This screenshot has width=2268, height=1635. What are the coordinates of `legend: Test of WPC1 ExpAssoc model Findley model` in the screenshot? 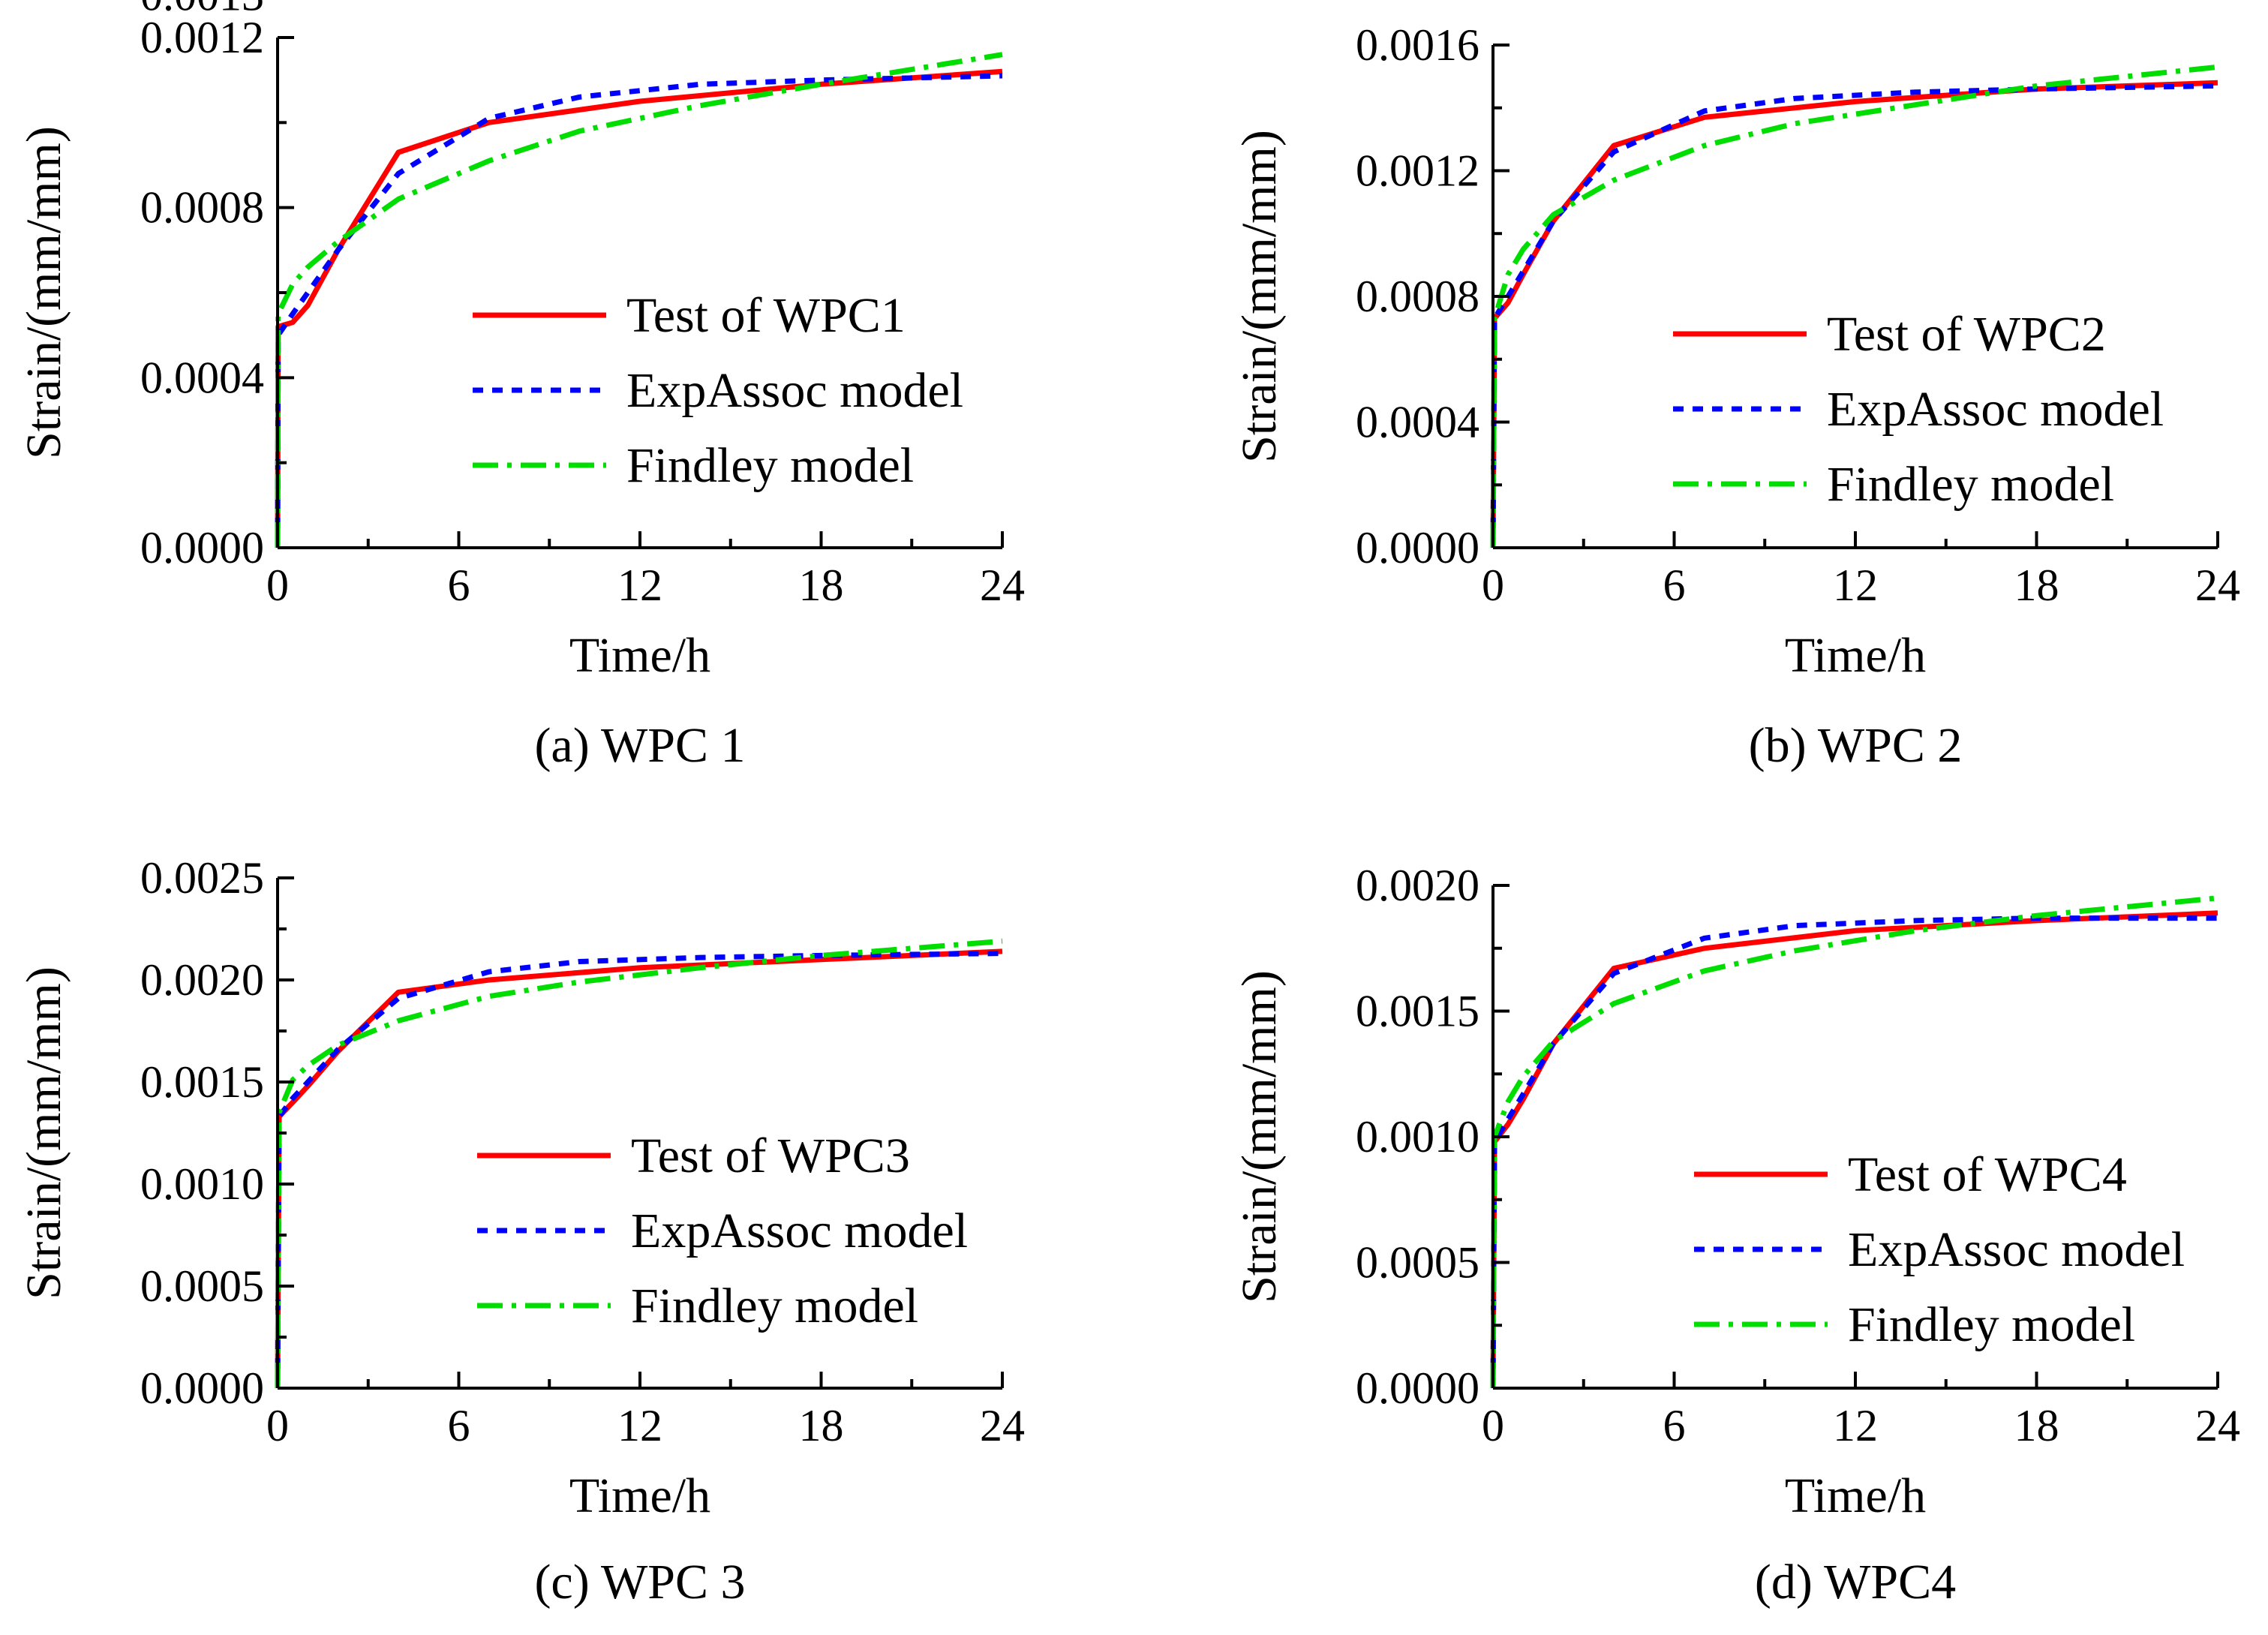 It's located at (718, 390).